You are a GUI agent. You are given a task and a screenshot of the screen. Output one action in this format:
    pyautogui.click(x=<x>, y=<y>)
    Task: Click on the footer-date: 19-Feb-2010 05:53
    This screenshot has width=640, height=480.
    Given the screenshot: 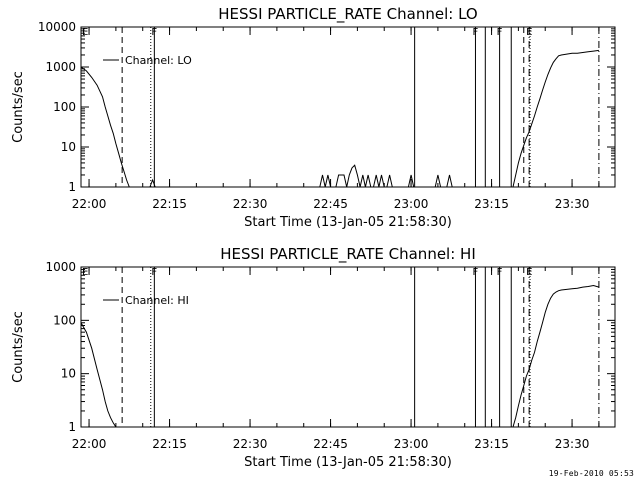 What is the action you would take?
    pyautogui.click(x=591, y=473)
    